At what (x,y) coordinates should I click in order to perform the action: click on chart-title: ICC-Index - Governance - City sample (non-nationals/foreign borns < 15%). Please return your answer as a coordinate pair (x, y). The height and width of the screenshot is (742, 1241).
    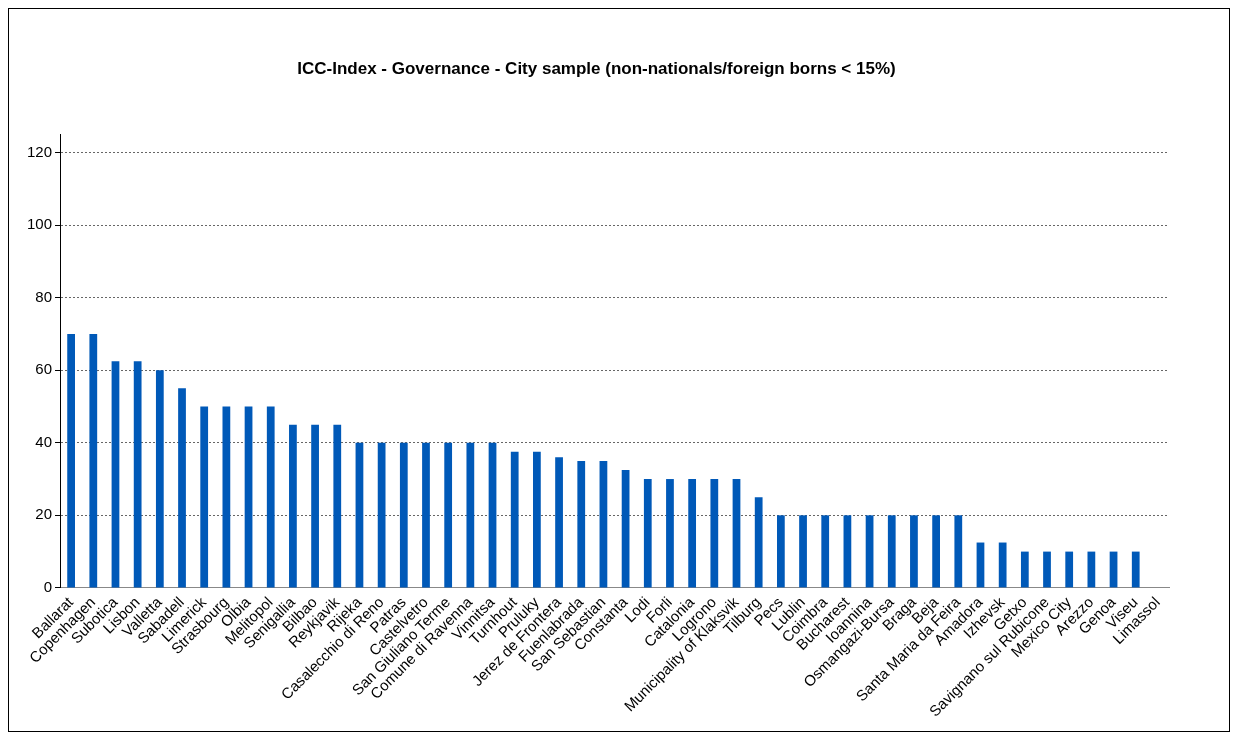
    Looking at the image, I should click on (596, 68).